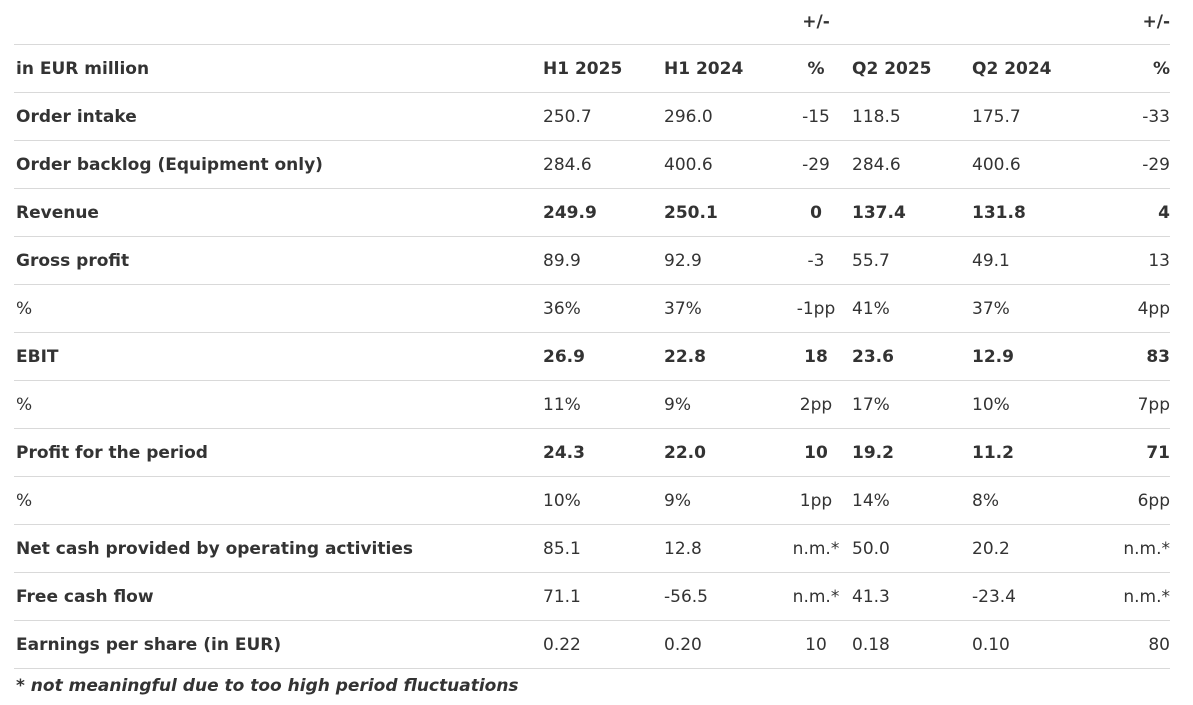 The width and height of the screenshot is (1193, 705). I want to click on row-value: 20.2, so click(1030, 548).